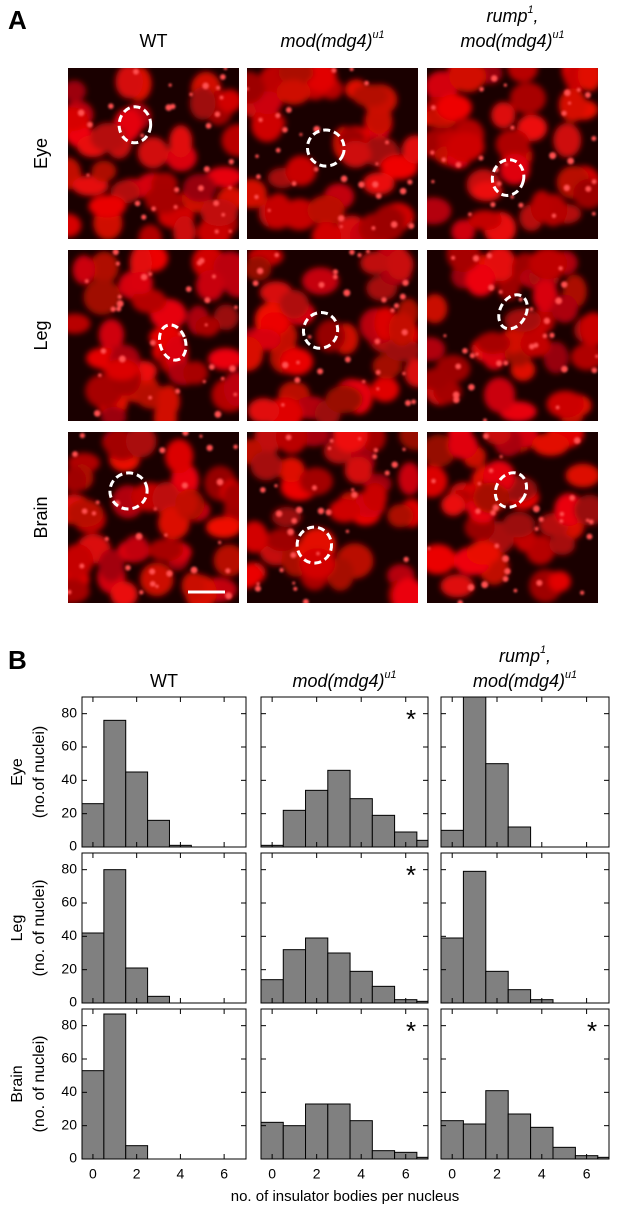 The image size is (618, 1218). Describe the element at coordinates (17, 772) in the screenshot. I see `row-label: Eye` at that location.